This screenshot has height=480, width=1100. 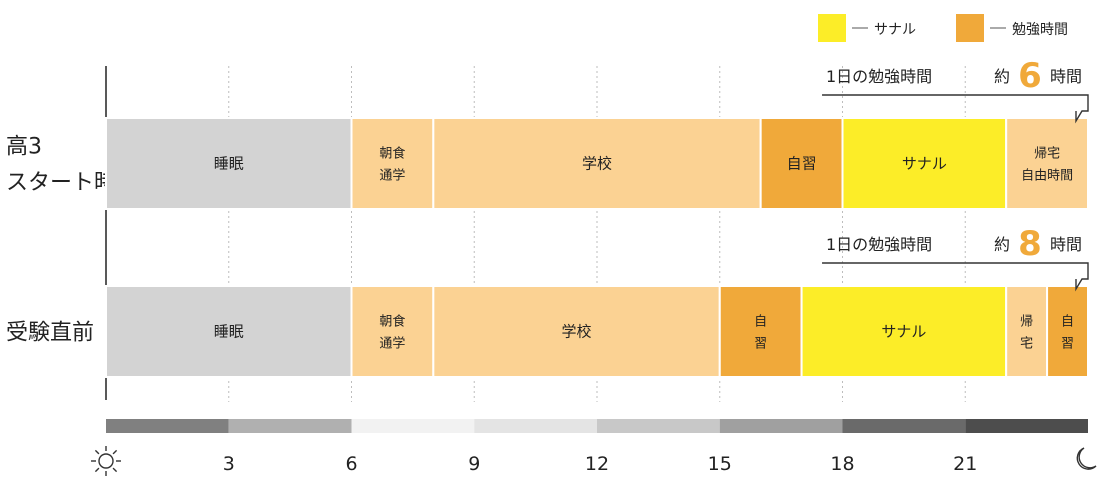 What do you see at coordinates (1026, 322) in the screenshot?
I see `segment-label: 帰` at bounding box center [1026, 322].